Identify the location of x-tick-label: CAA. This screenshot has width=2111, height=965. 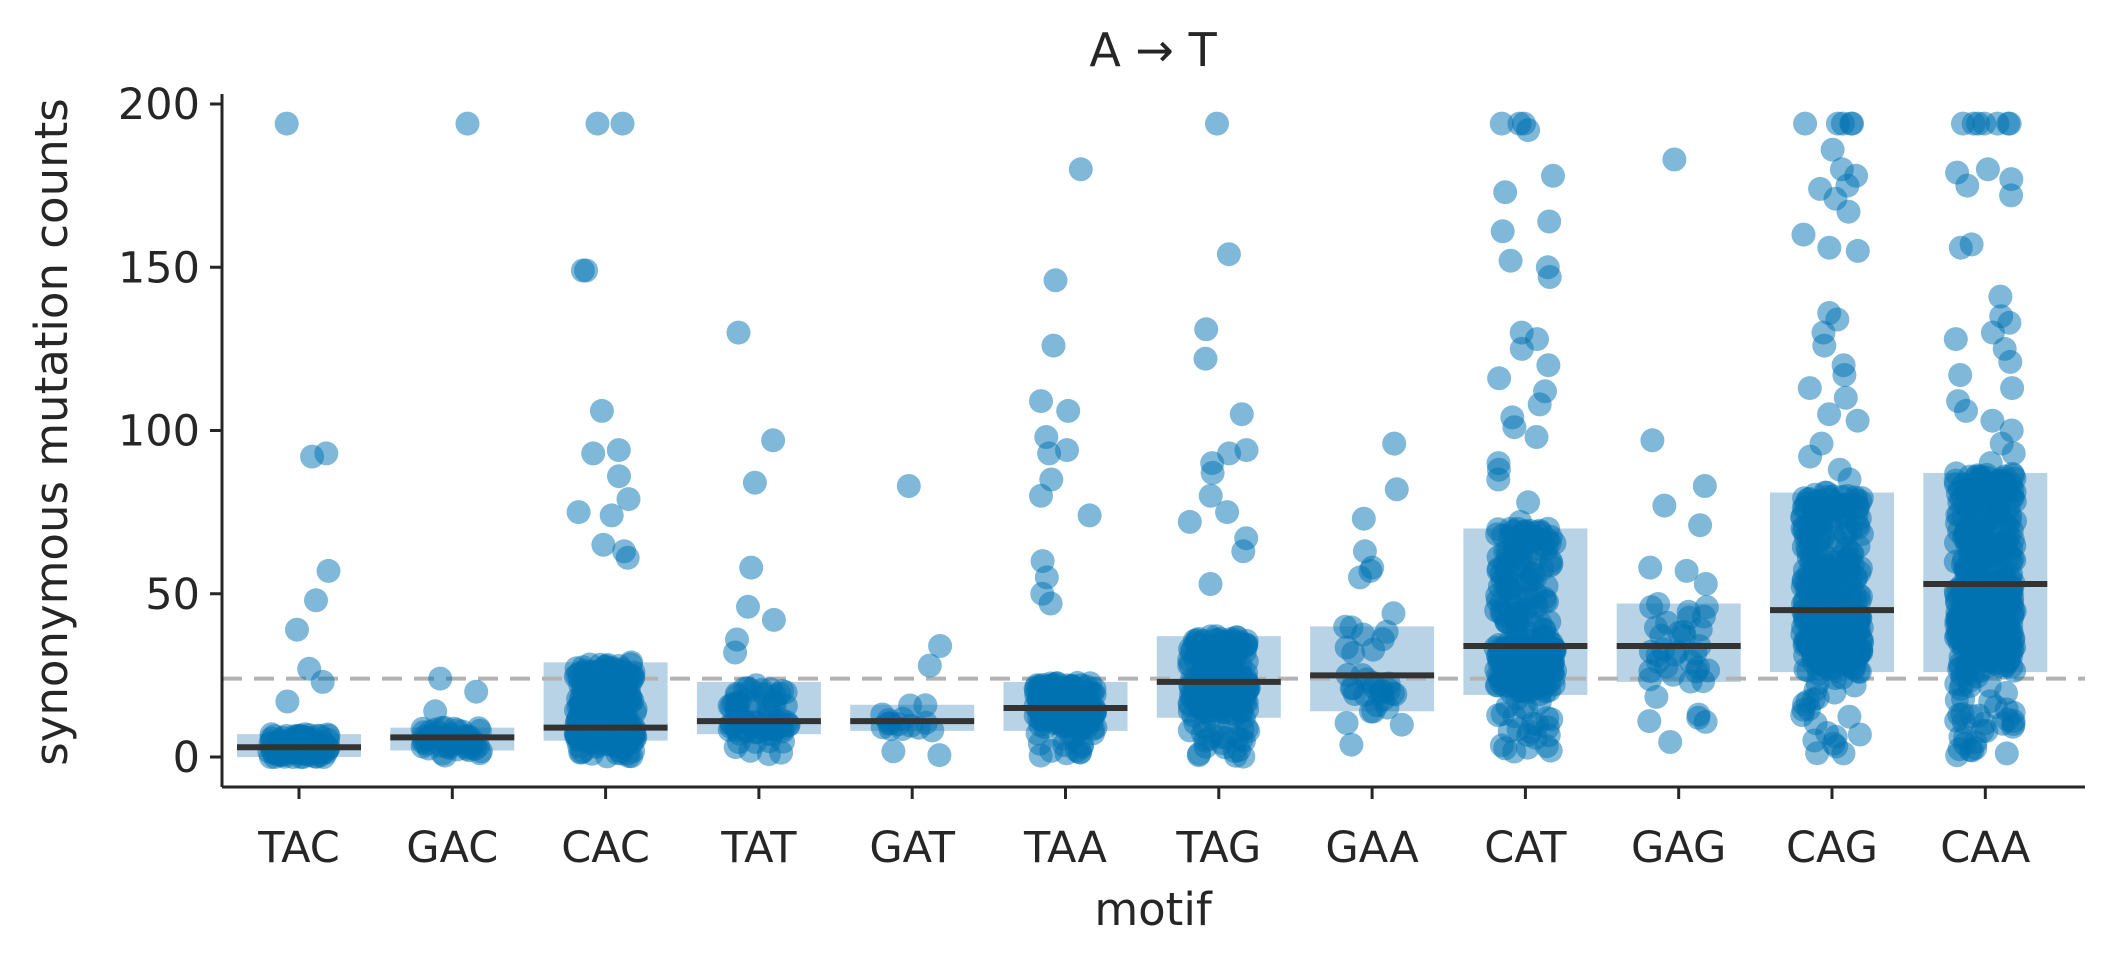
(1985, 848).